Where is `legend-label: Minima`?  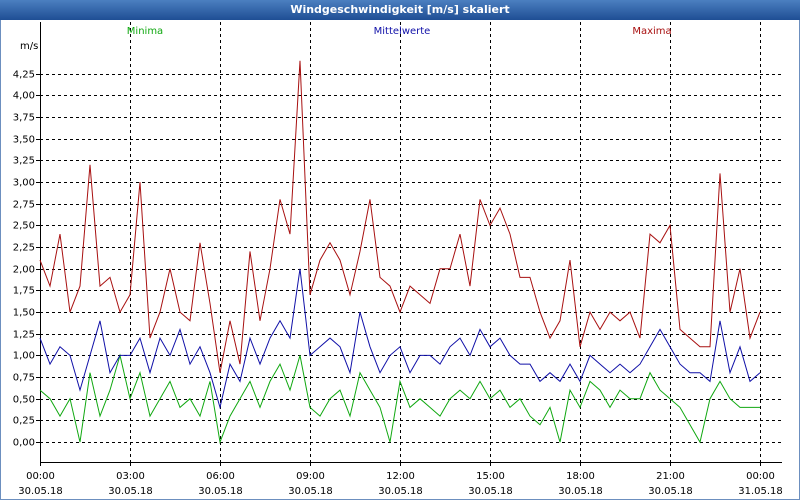
legend-label: Minima is located at coordinates (145, 31).